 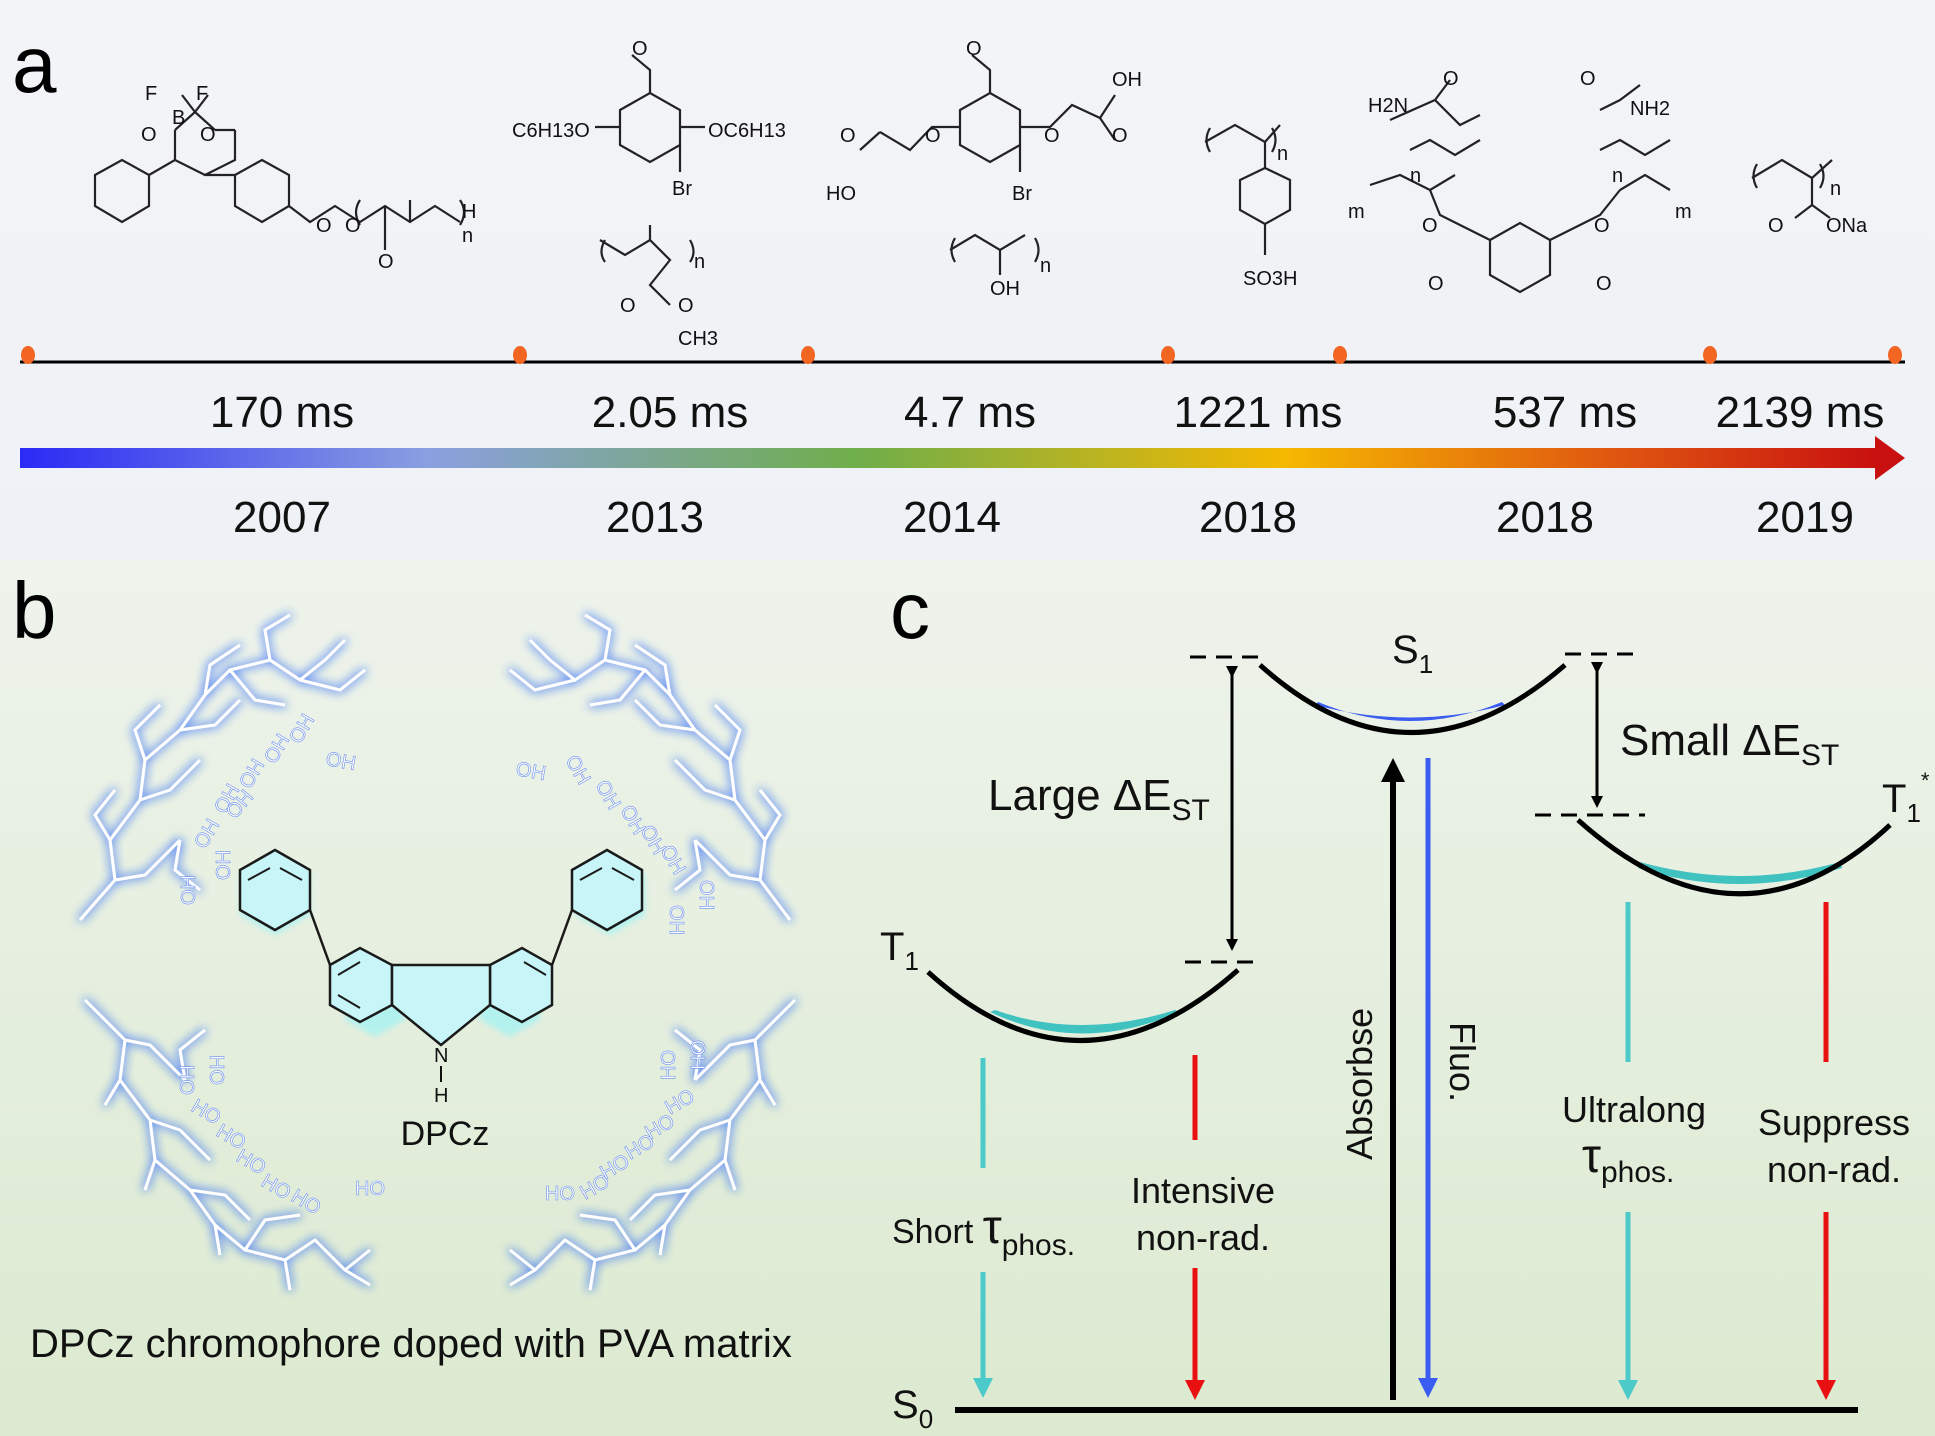 I want to click on atom-o5: O, so click(x=386, y=262).